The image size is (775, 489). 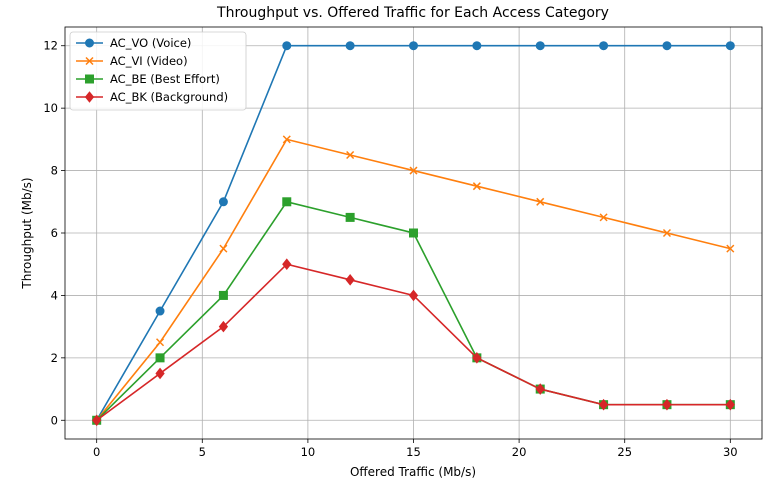 I want to click on x-tick-label: 30, so click(x=730, y=452).